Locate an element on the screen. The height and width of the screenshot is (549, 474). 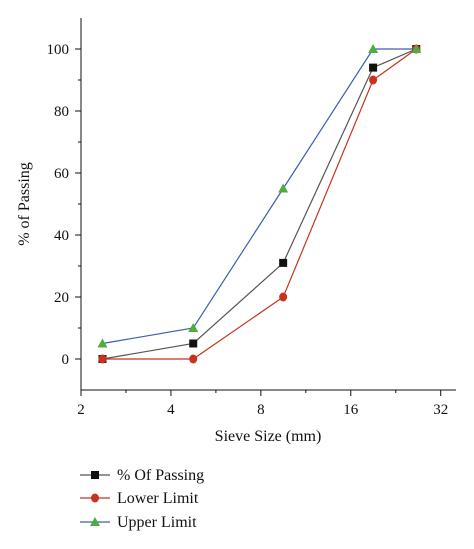
x-tick-label: 8 is located at coordinates (261, 410).